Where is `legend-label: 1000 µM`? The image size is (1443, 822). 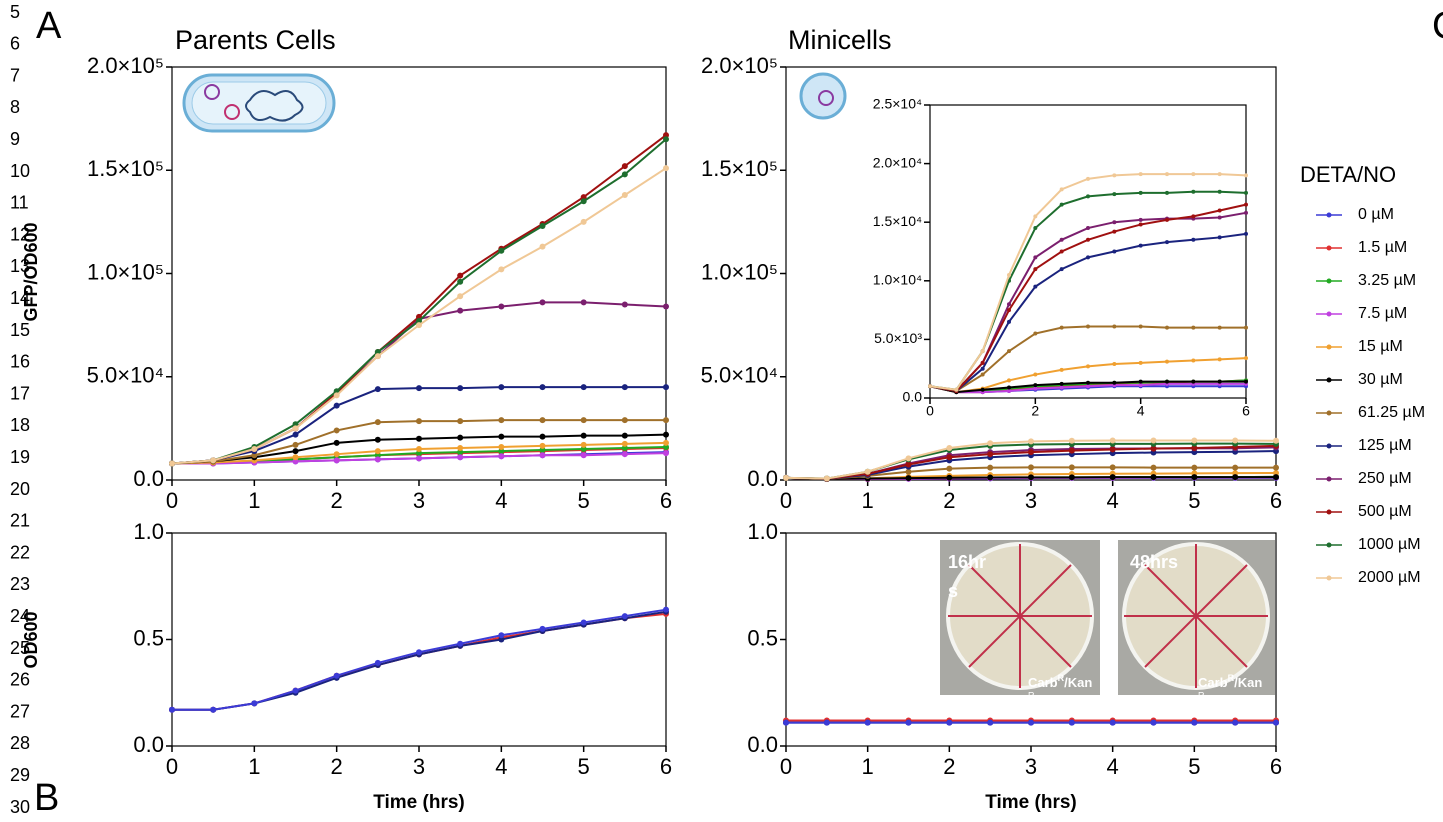 legend-label: 1000 µM is located at coordinates (1389, 544).